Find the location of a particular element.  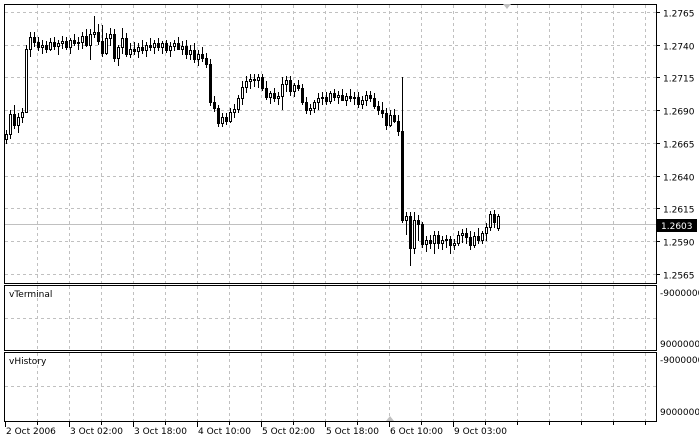

vhistory-axis-bottom: 9000000 is located at coordinates (679, 413).